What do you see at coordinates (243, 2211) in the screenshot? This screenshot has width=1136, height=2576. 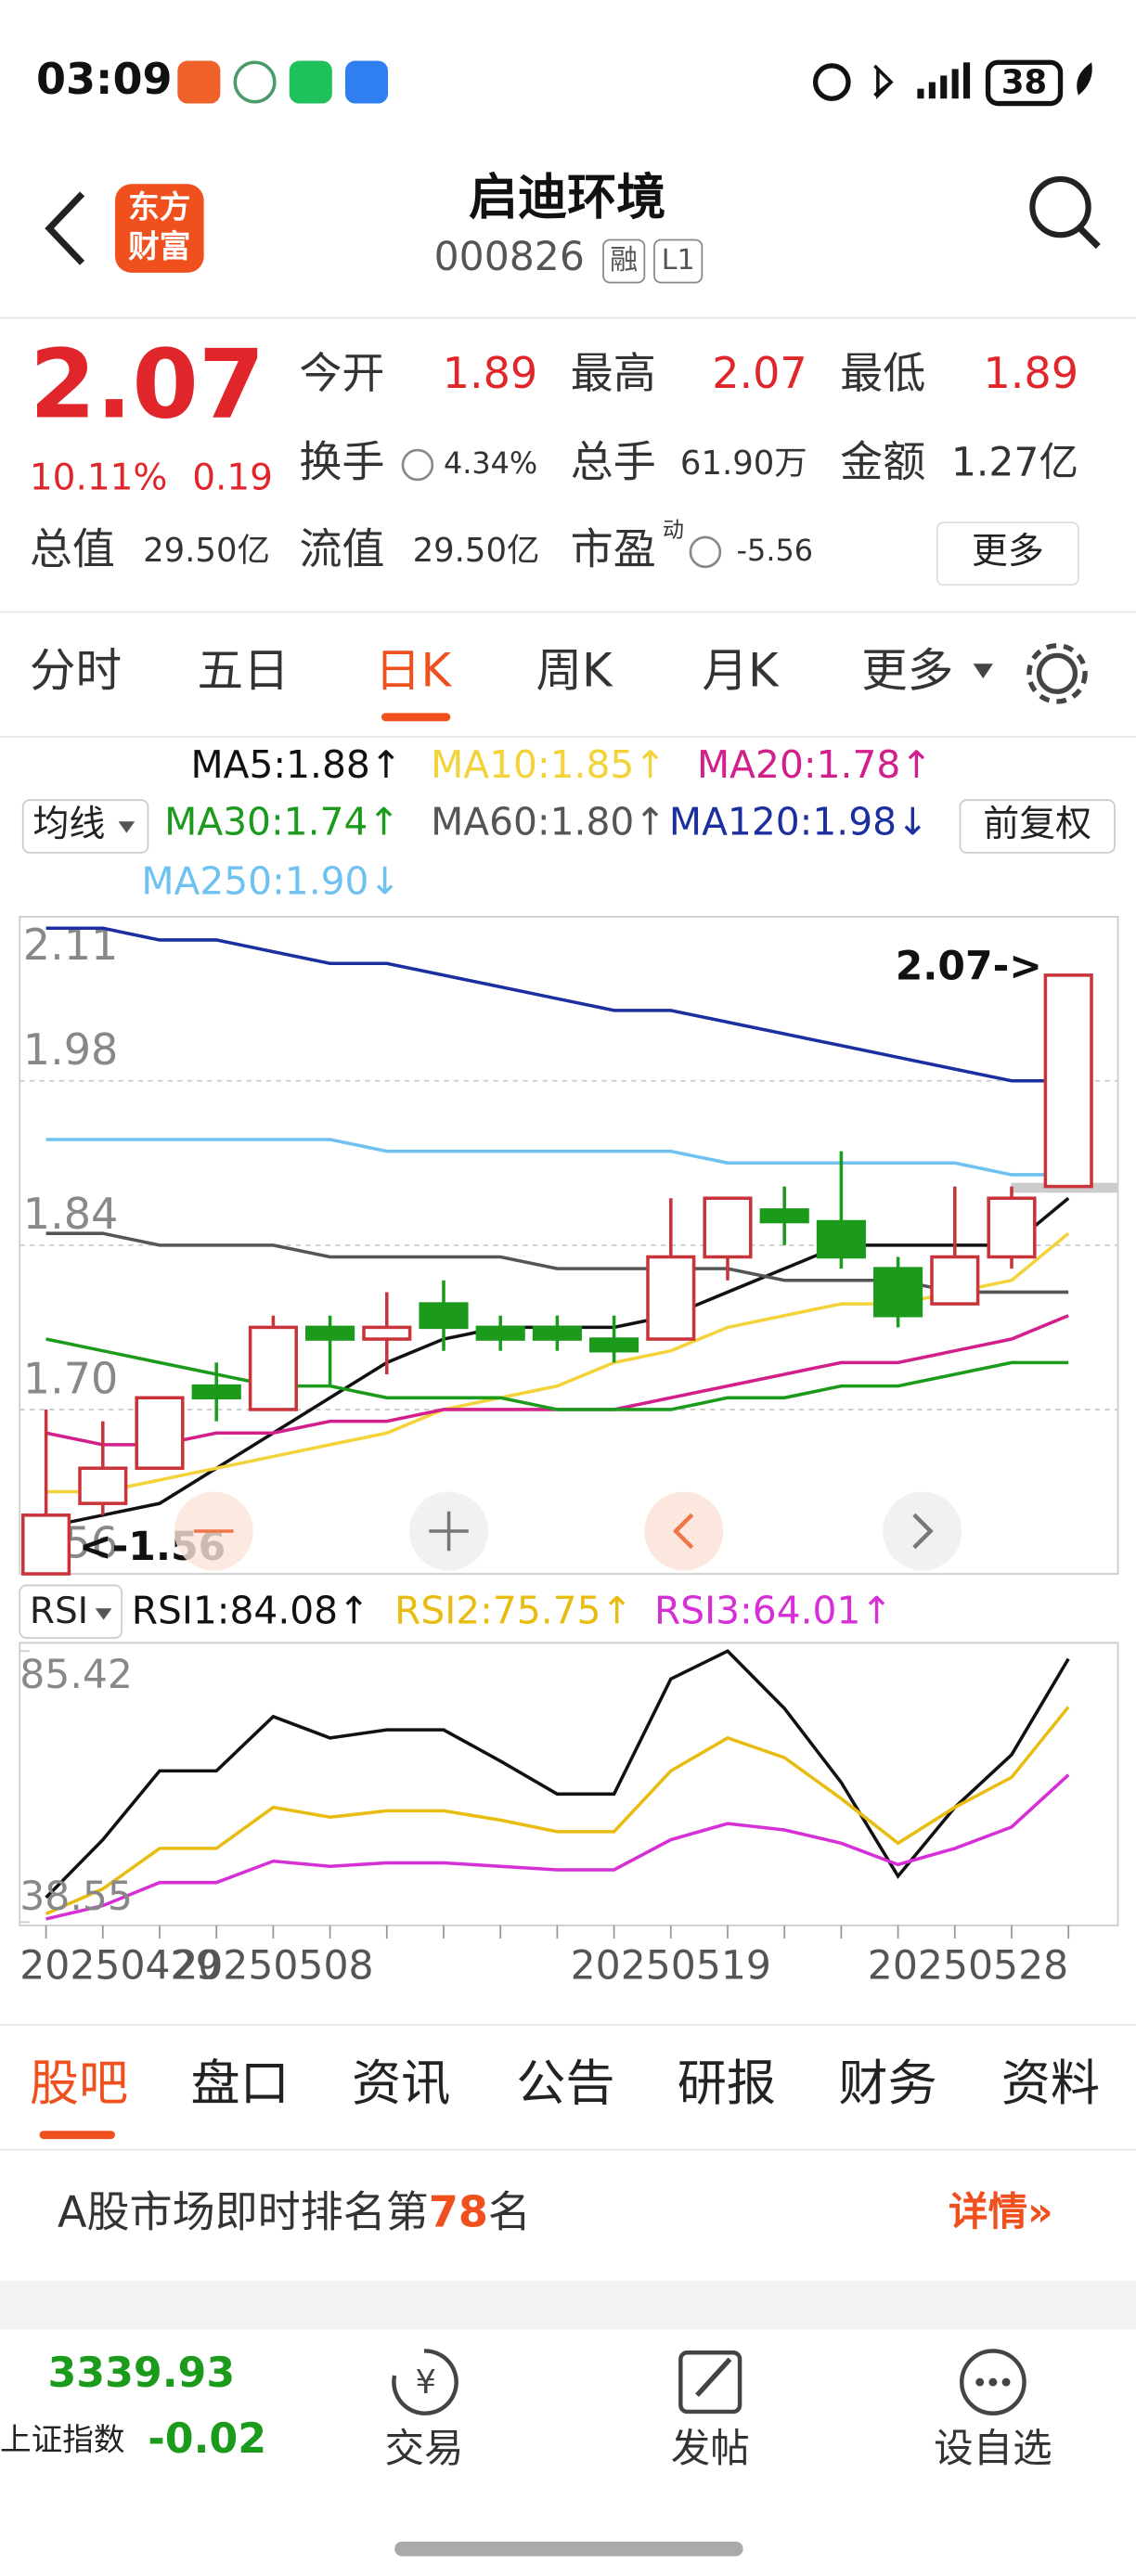 I see `rank-prefix: A股市场即时排名第` at bounding box center [243, 2211].